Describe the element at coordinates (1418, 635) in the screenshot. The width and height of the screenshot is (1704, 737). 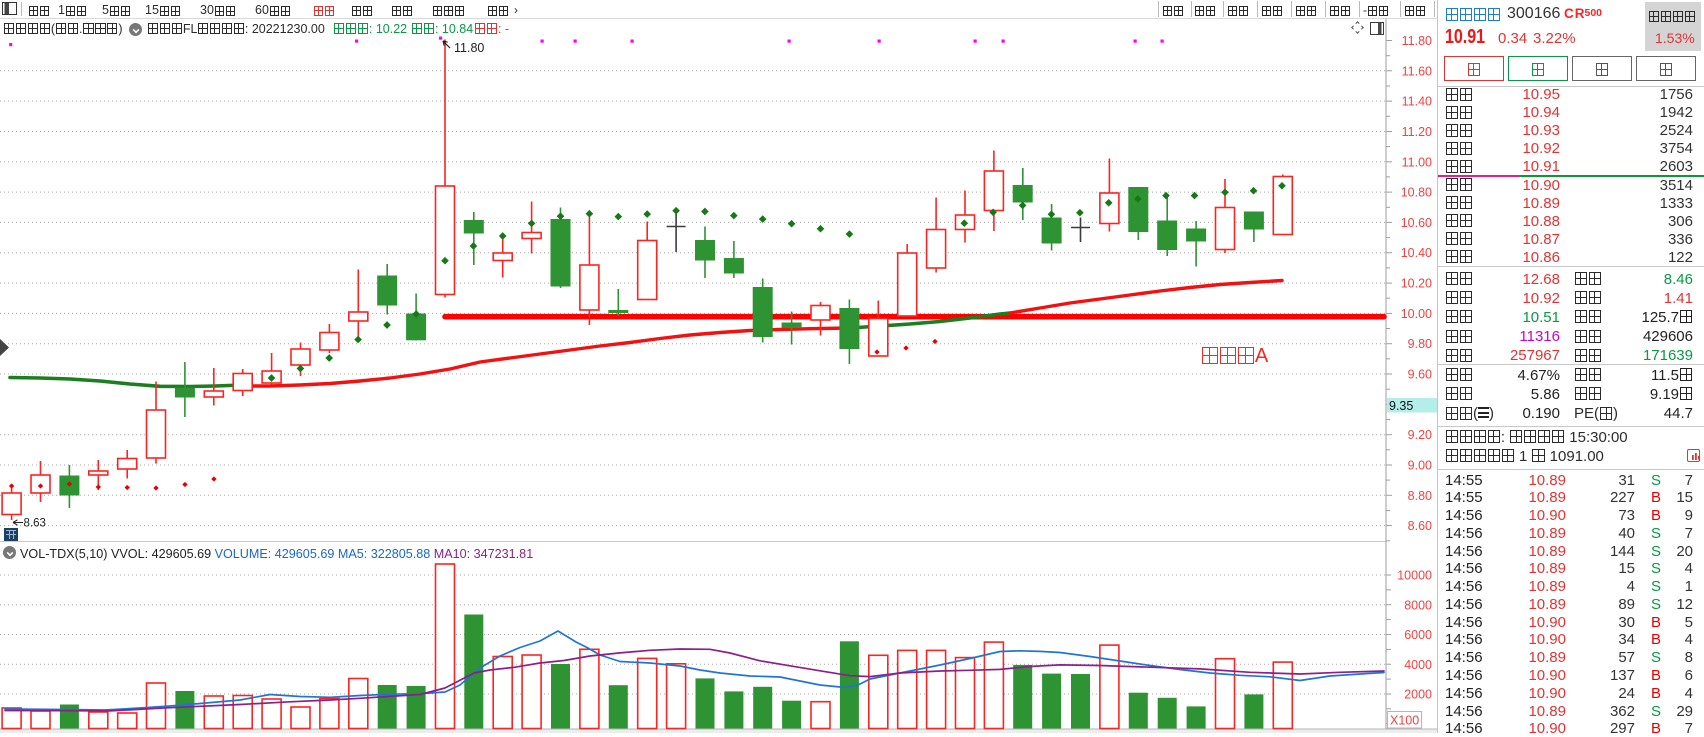
I see `svg-text: 6000` at that location.